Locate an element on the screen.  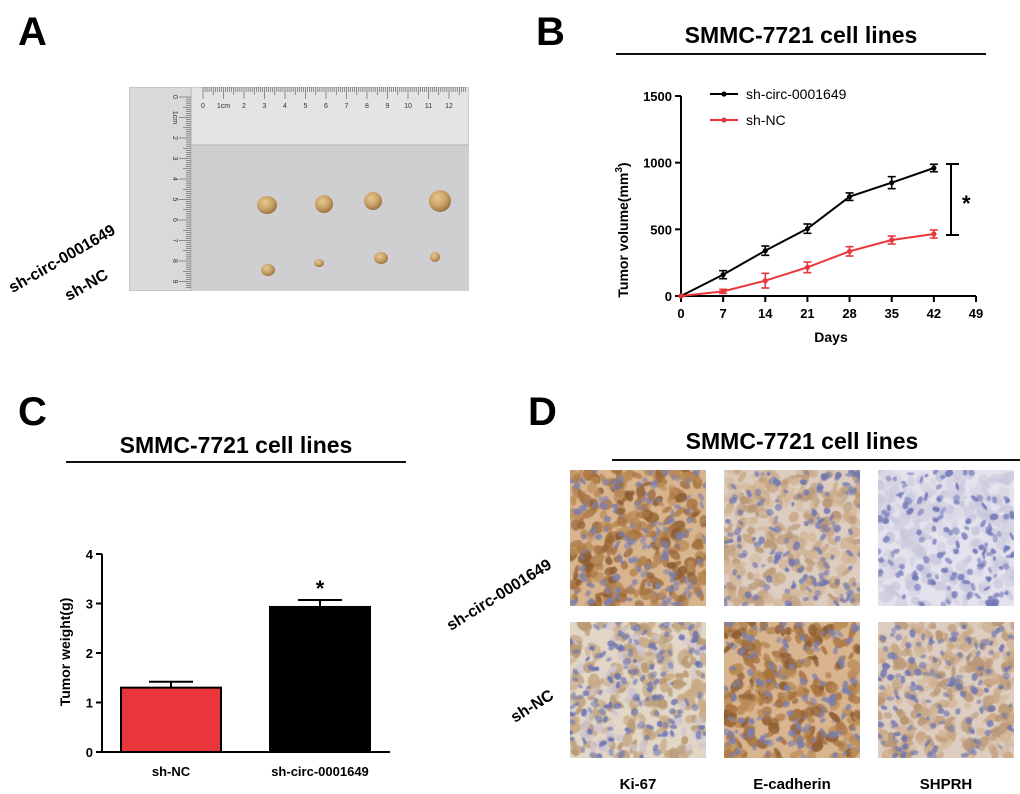
ihc-column-shprh: SHPRH is located at coordinates (946, 784).